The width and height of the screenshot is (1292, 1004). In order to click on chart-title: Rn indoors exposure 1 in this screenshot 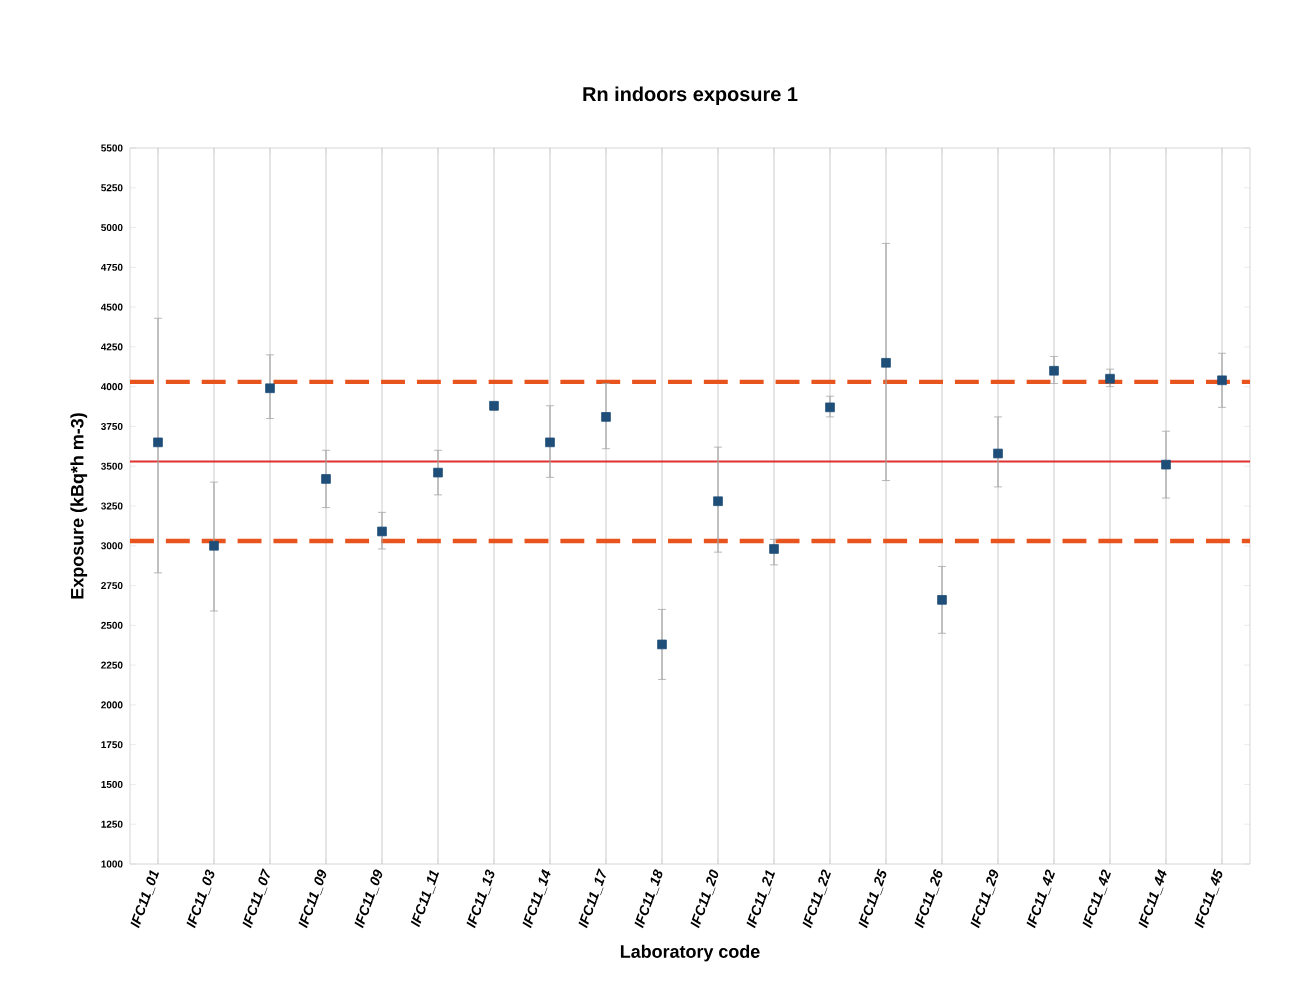, I will do `click(690, 96)`.